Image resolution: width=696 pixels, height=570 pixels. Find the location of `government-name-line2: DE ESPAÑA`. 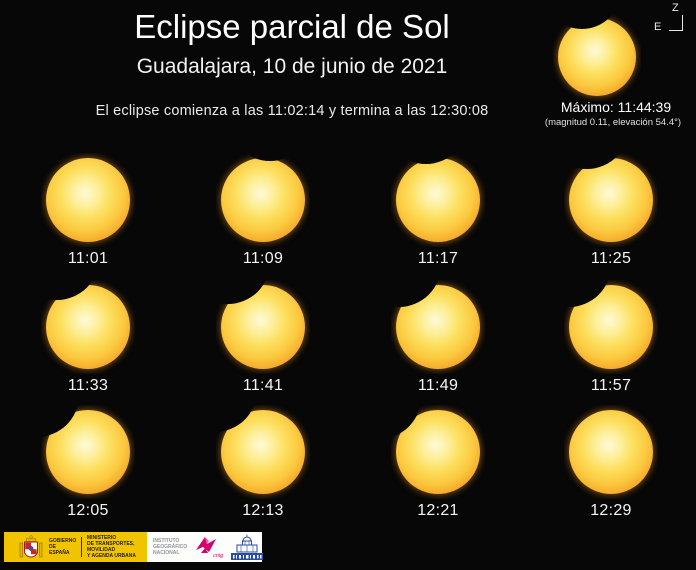

government-name-line2: DE ESPAÑA is located at coordinates (59, 550).